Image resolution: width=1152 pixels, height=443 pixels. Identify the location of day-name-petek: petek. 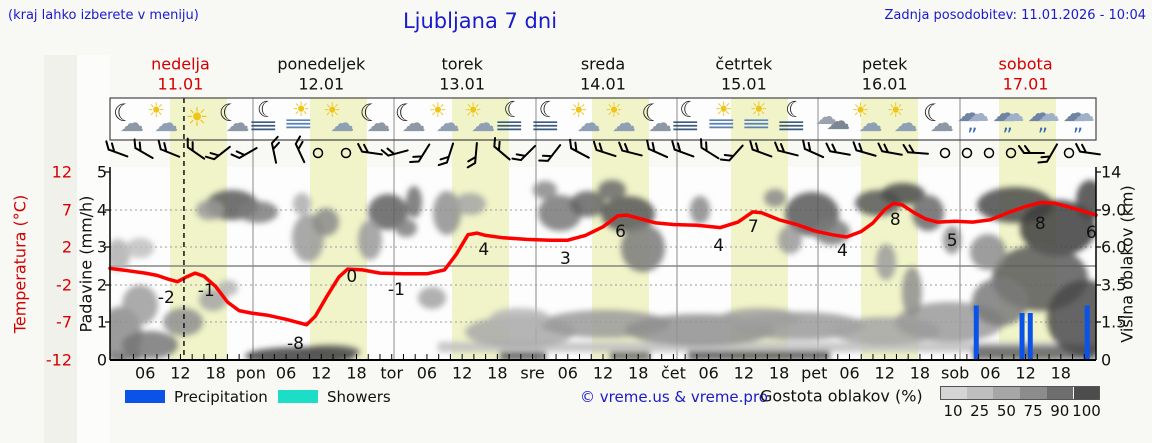
(885, 64).